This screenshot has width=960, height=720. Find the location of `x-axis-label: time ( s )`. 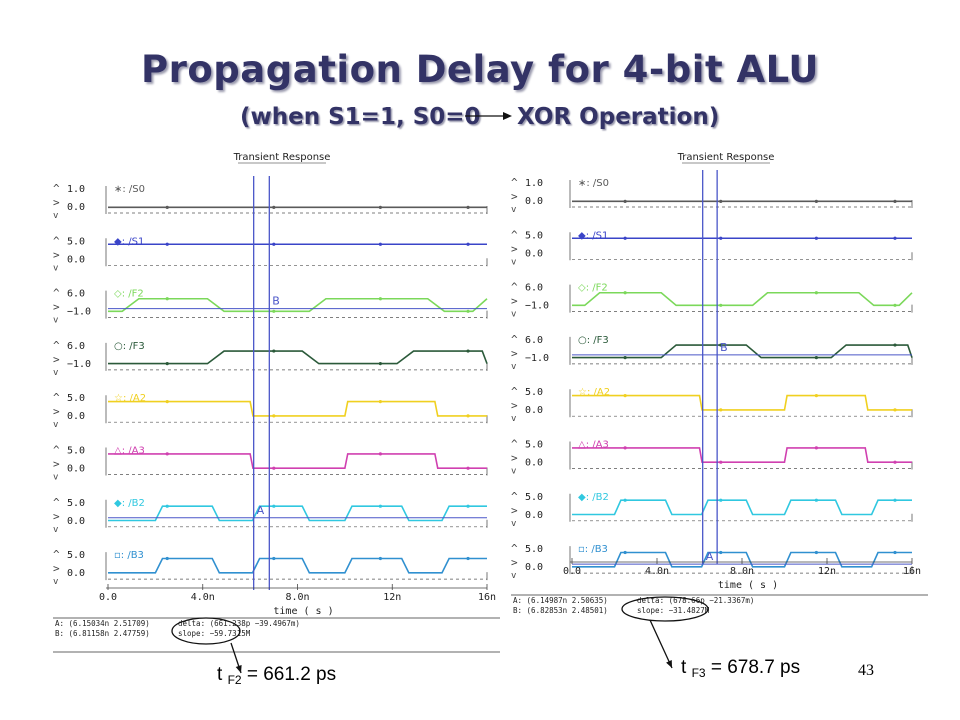

x-axis-label: time ( s ) is located at coordinates (303, 611).